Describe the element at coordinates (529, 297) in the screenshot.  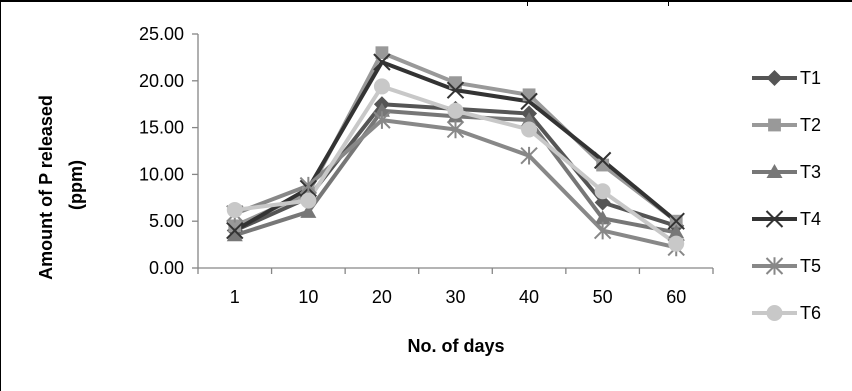
I see `x-tick-label: 40` at that location.